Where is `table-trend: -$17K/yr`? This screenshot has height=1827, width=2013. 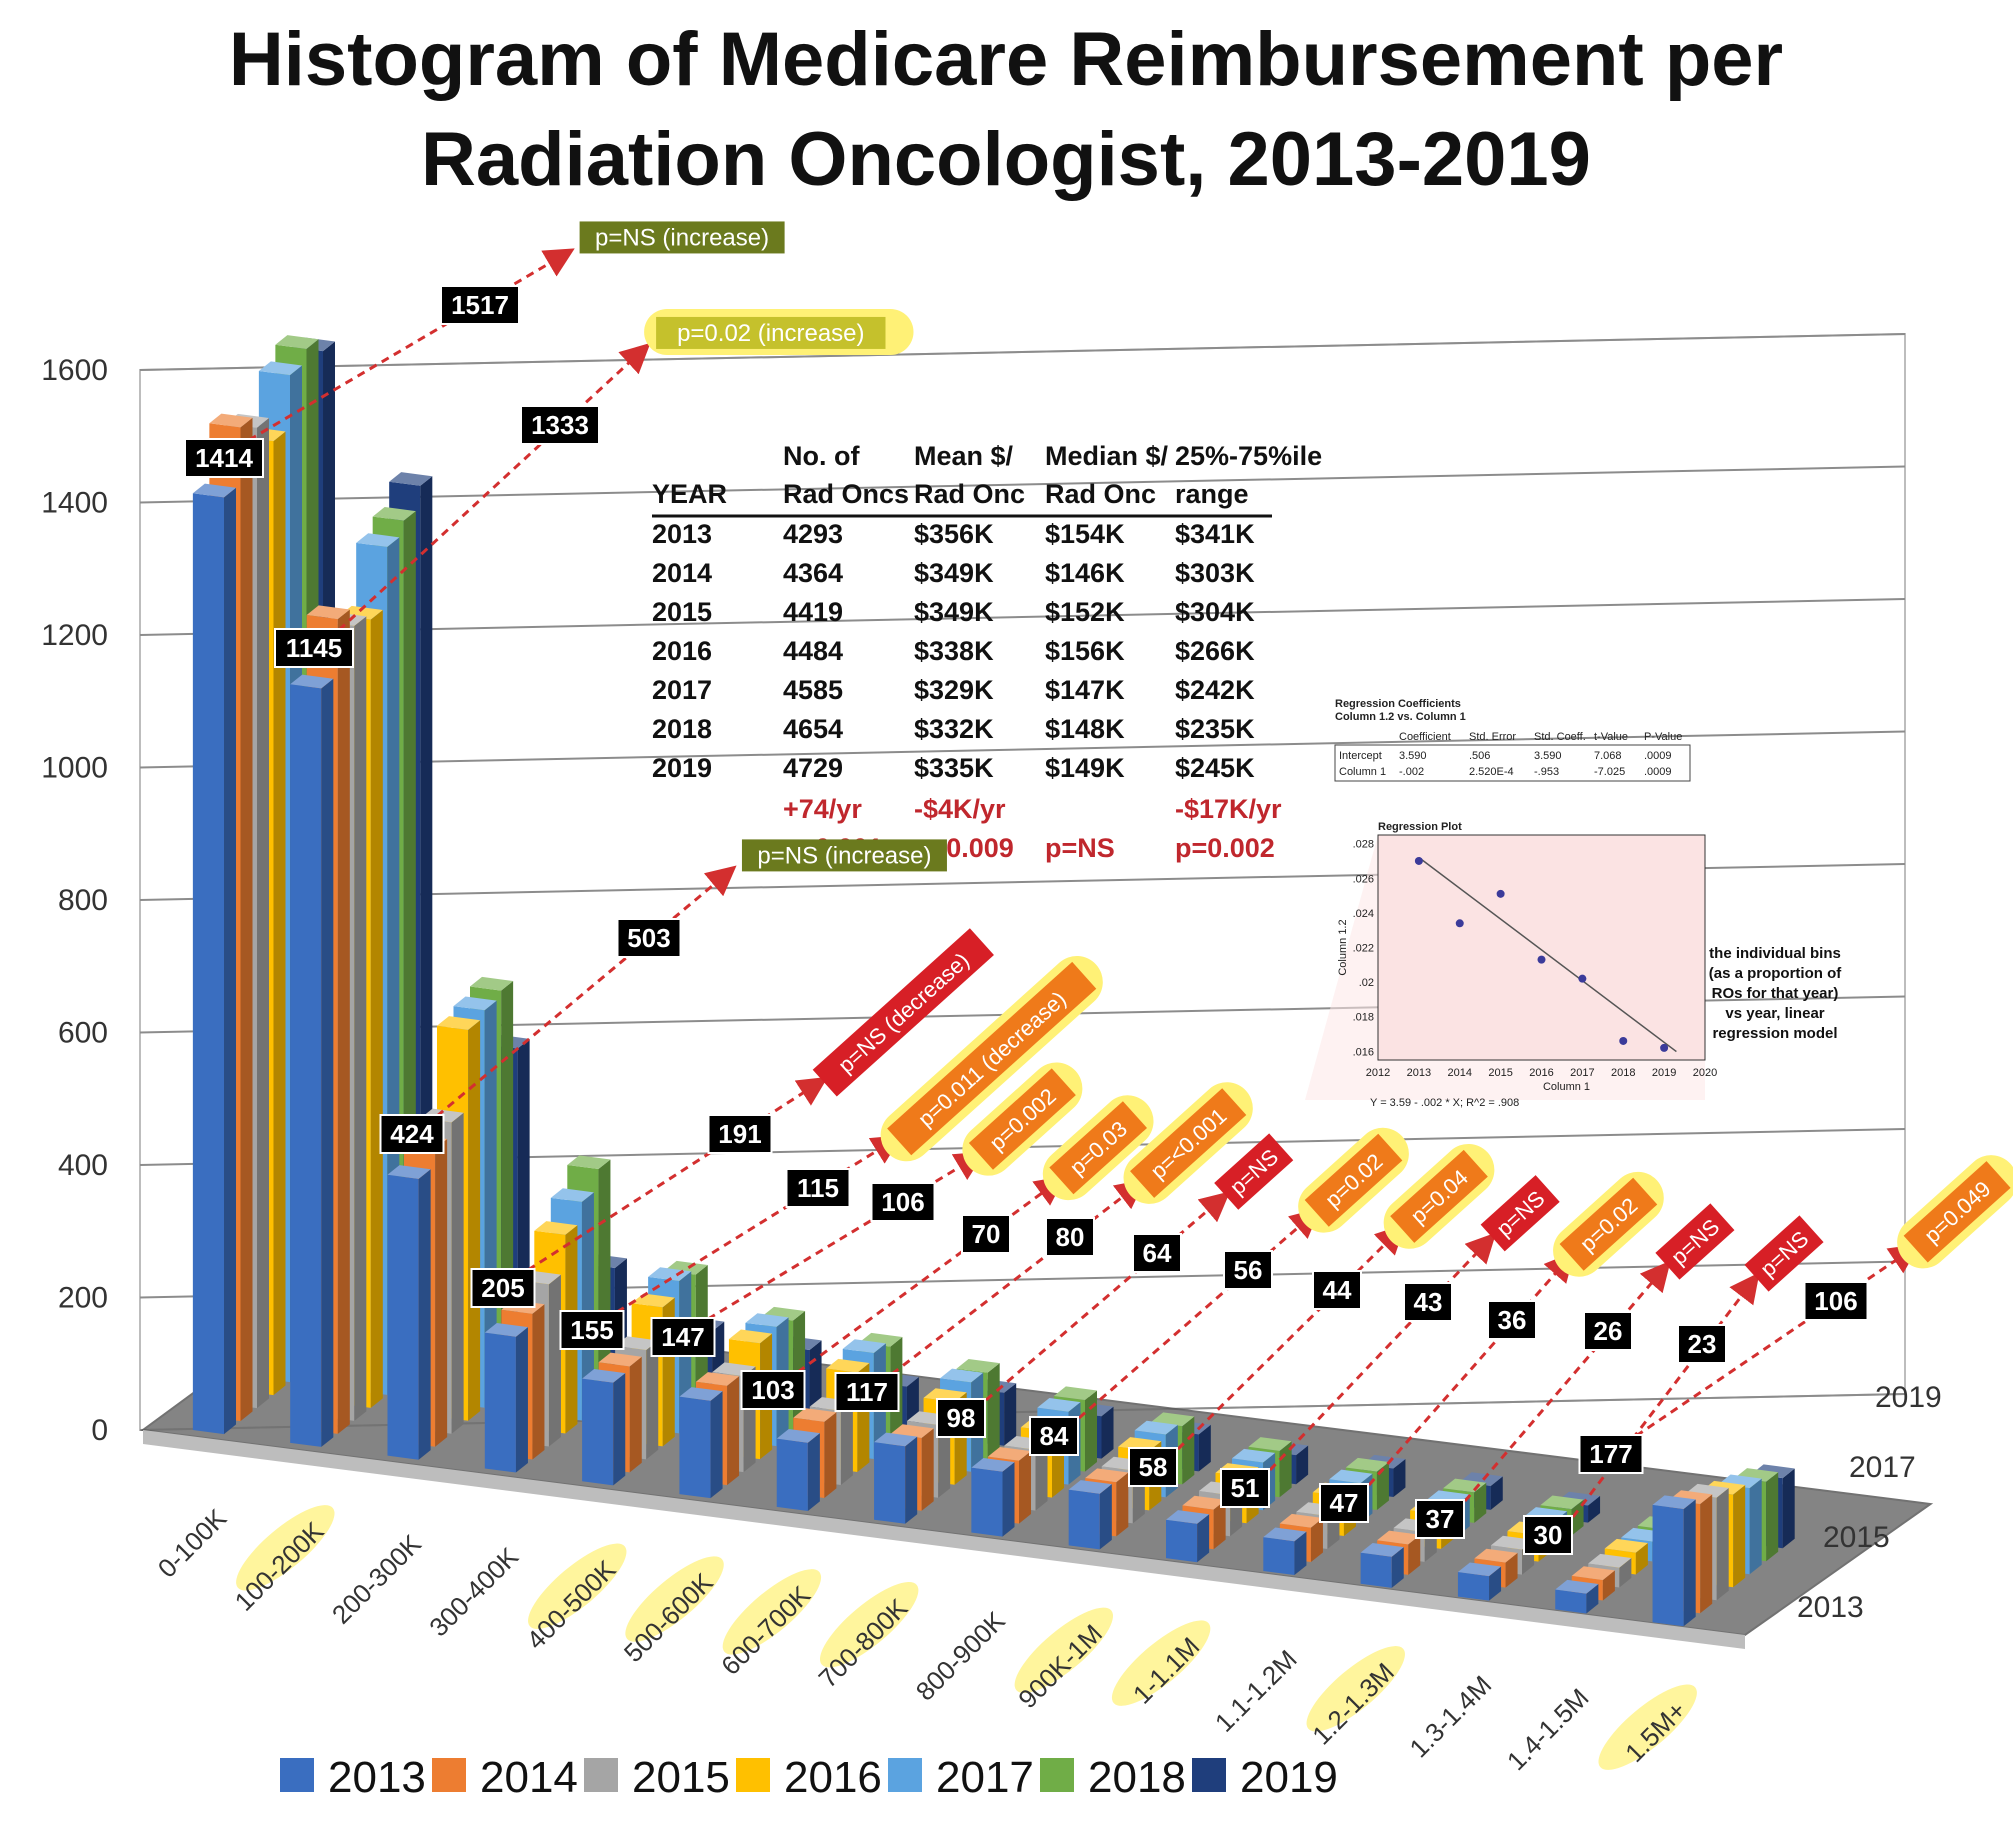
table-trend: -$17K/yr is located at coordinates (1228, 809).